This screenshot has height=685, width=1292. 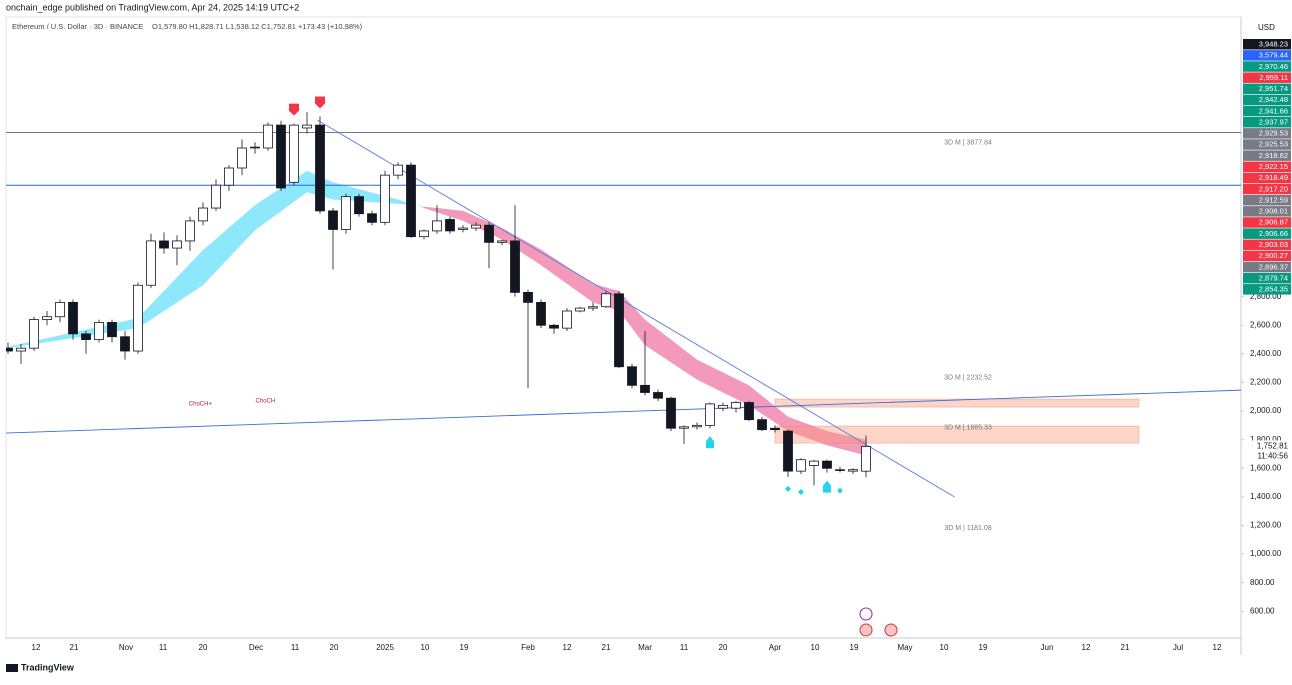 I want to click on event-icons, so click(x=878, y=622).